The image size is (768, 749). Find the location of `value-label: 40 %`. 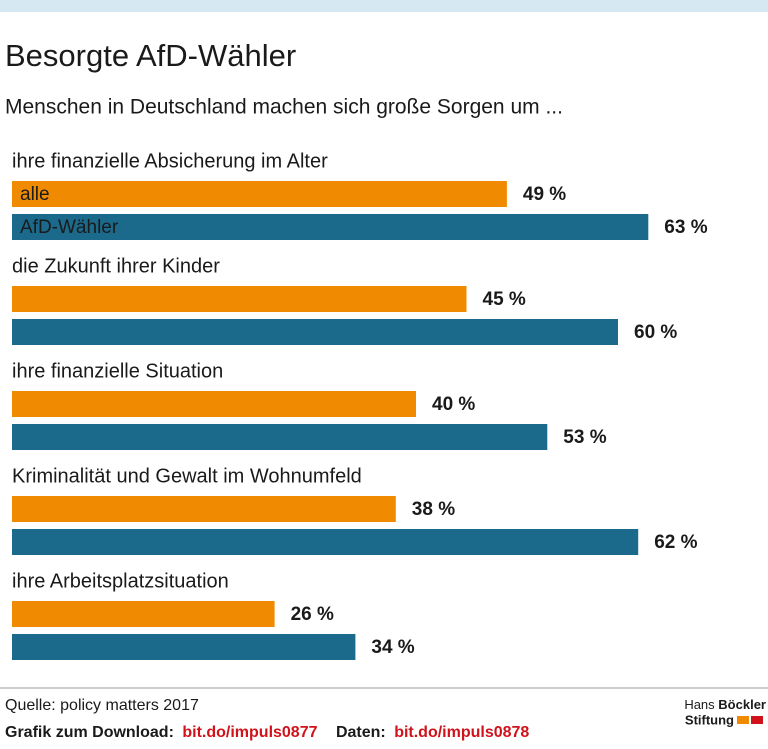

value-label: 40 % is located at coordinates (453, 404).